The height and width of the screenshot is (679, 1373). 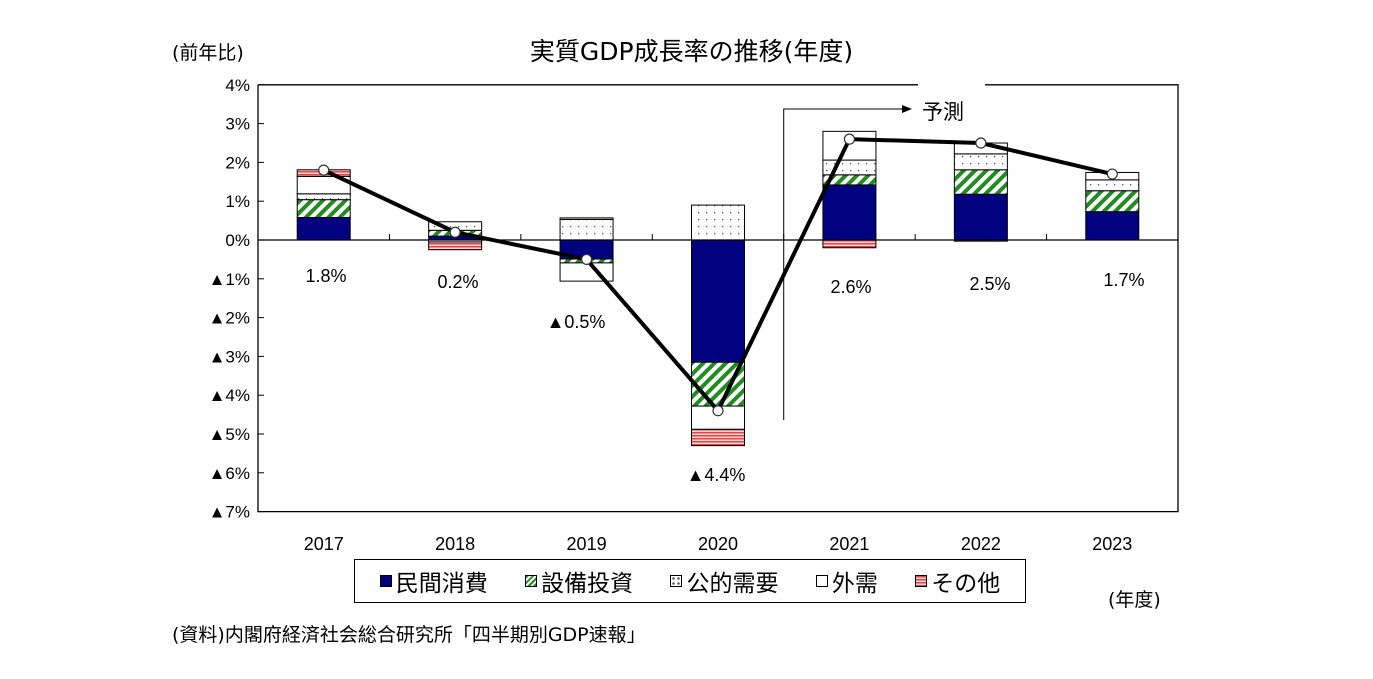 I want to click on chart-title: 実質GDP成長率の推移(年度), so click(x=691, y=51).